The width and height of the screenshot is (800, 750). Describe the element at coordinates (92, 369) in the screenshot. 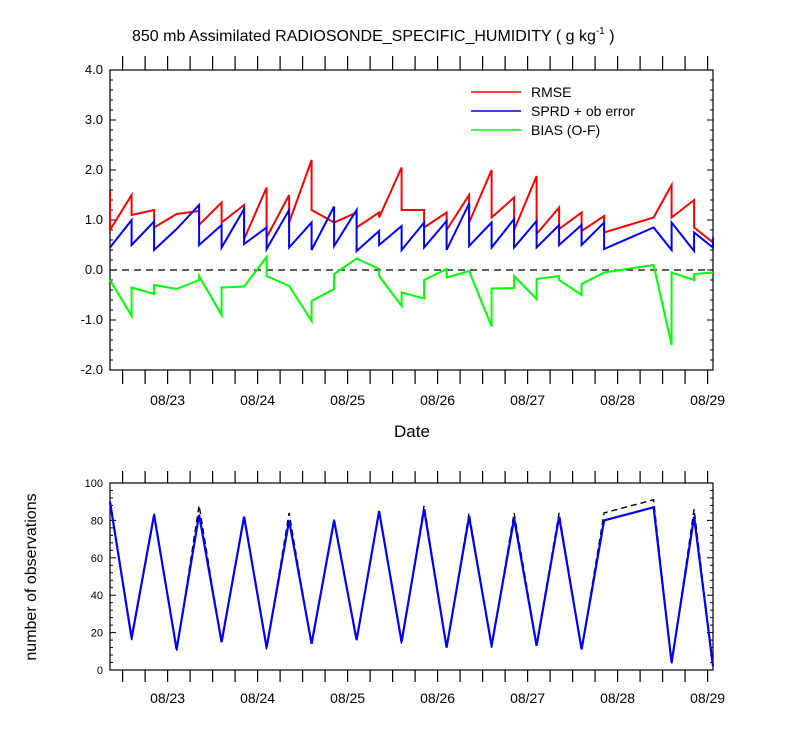

I see `y-tick-label: -2.0` at that location.